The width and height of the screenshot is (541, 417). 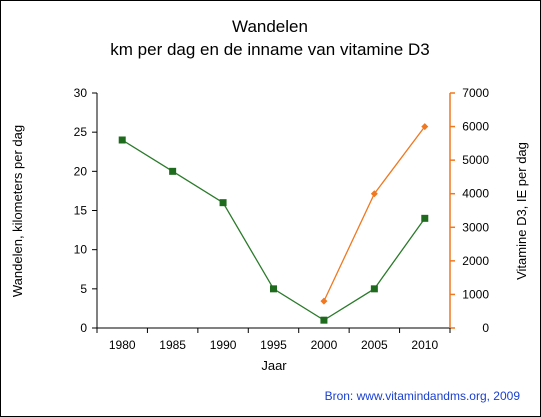 What do you see at coordinates (424, 345) in the screenshot?
I see `x-tick-label: 2010` at bounding box center [424, 345].